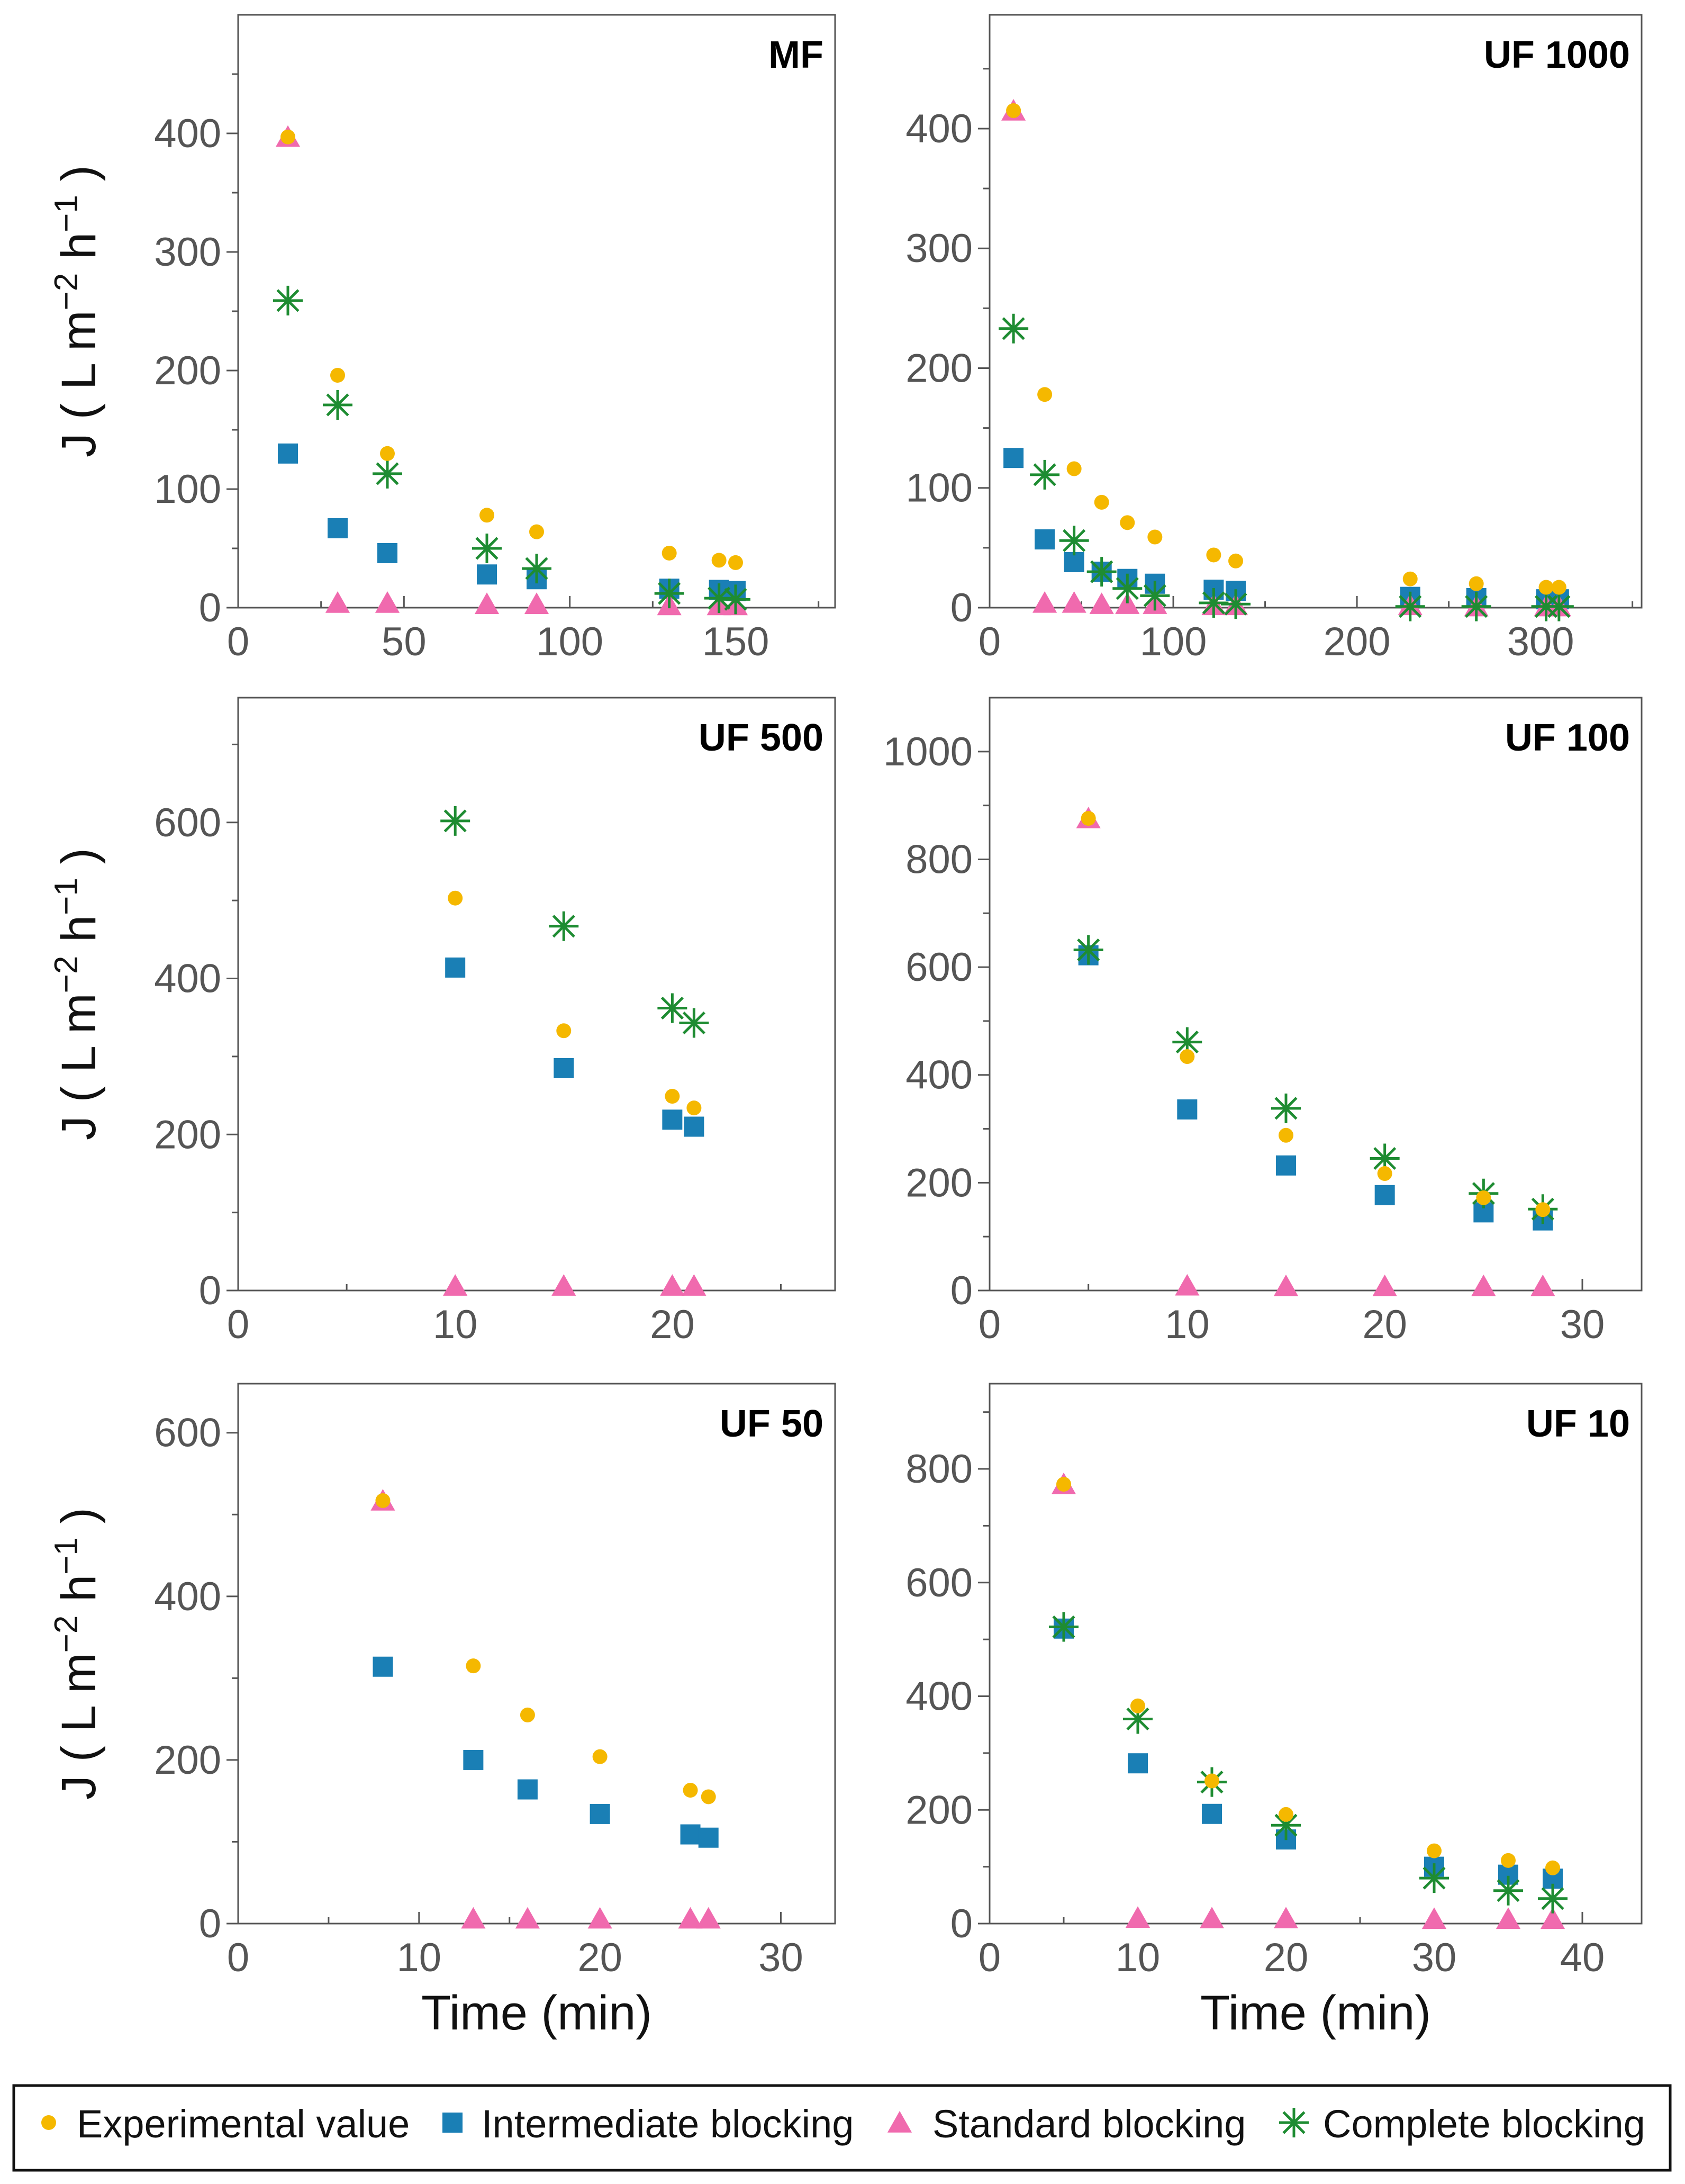  What do you see at coordinates (546, 1649) in the screenshot?
I see `series-experimental` at bounding box center [546, 1649].